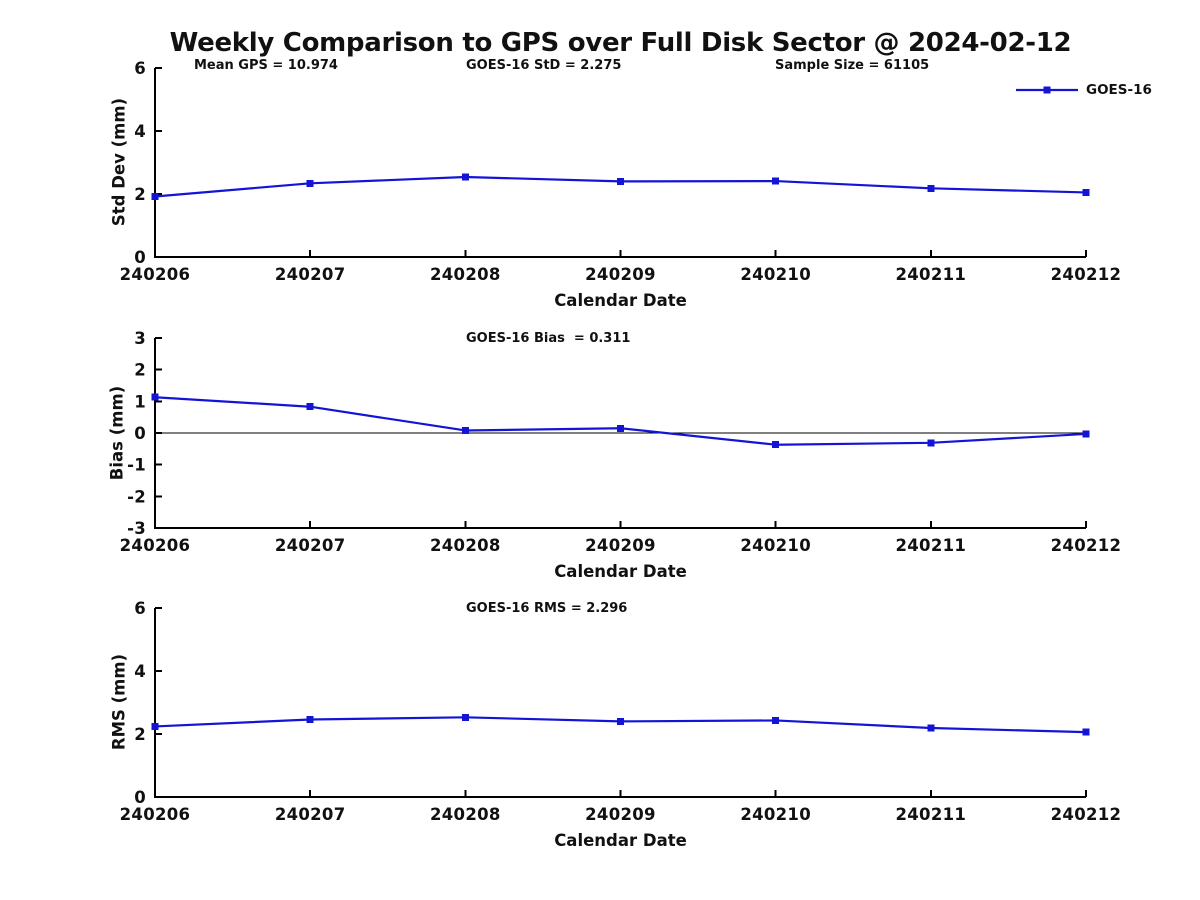 Image resolution: width=1200 pixels, height=900 pixels. I want to click on legend-line-marker-icon, so click(1047, 90).